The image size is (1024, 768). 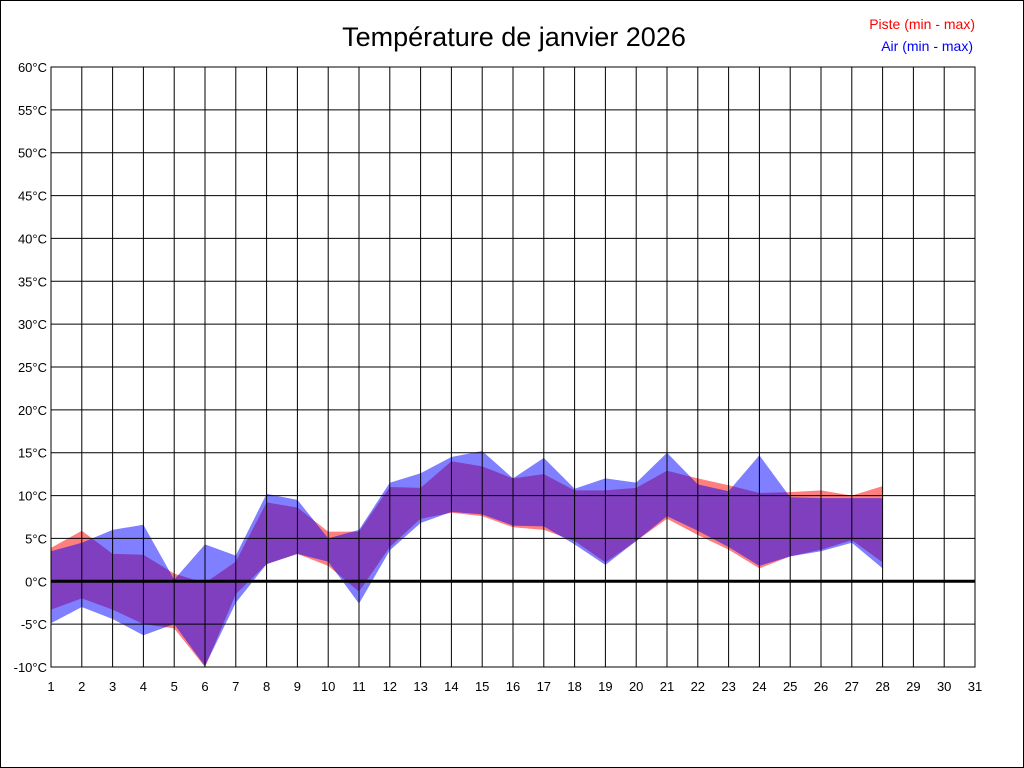 I want to click on x-tick-label: 29, so click(x=913, y=686).